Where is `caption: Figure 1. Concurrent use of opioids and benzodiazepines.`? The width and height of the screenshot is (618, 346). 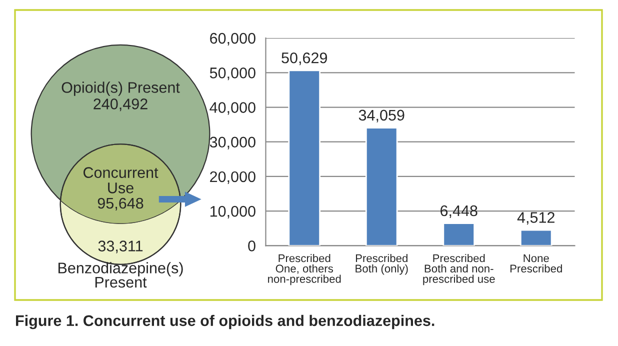
caption: Figure 1. Concurrent use of opioids and benzodiazepines. is located at coordinates (225, 322).